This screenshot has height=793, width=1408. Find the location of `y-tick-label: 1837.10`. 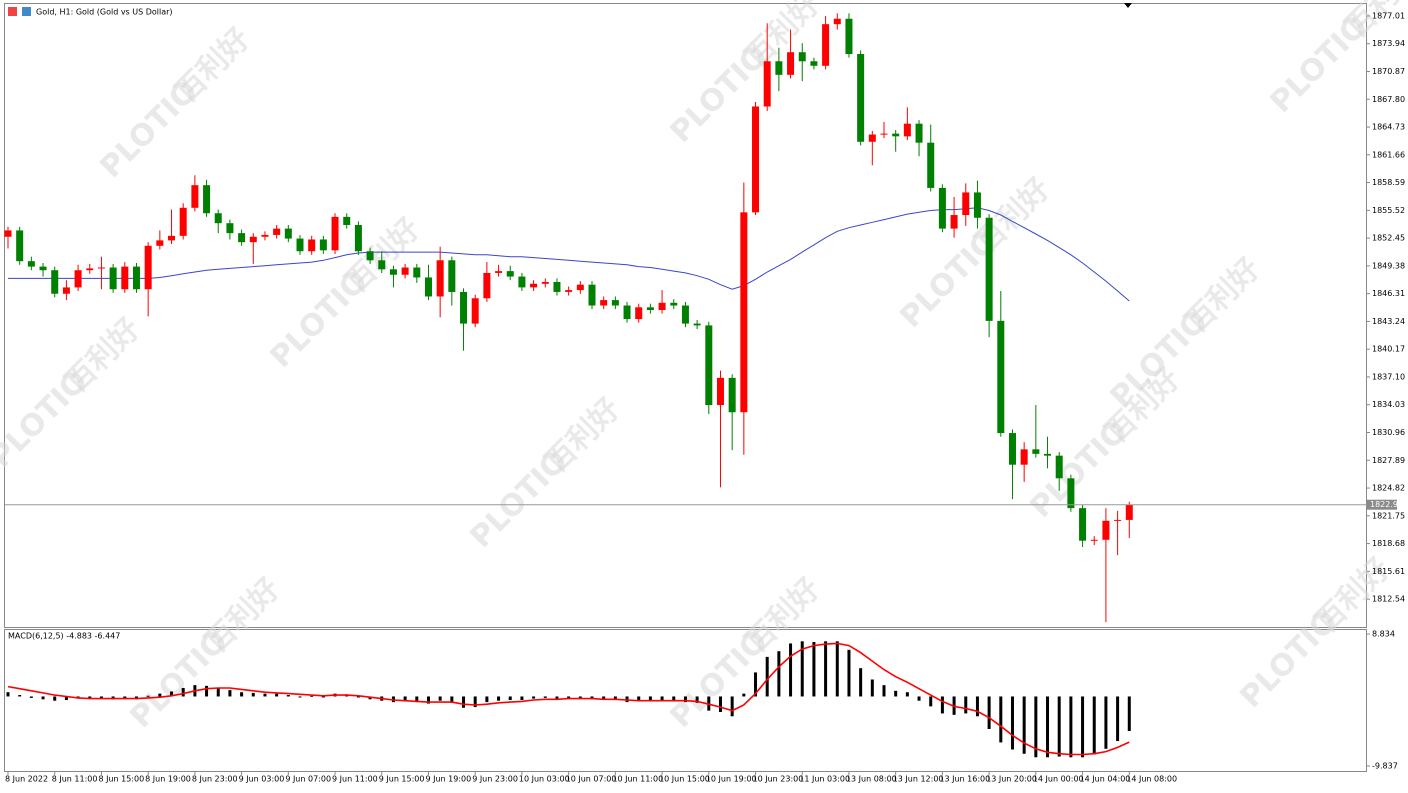

y-tick-label: 1837.10 is located at coordinates (1388, 376).